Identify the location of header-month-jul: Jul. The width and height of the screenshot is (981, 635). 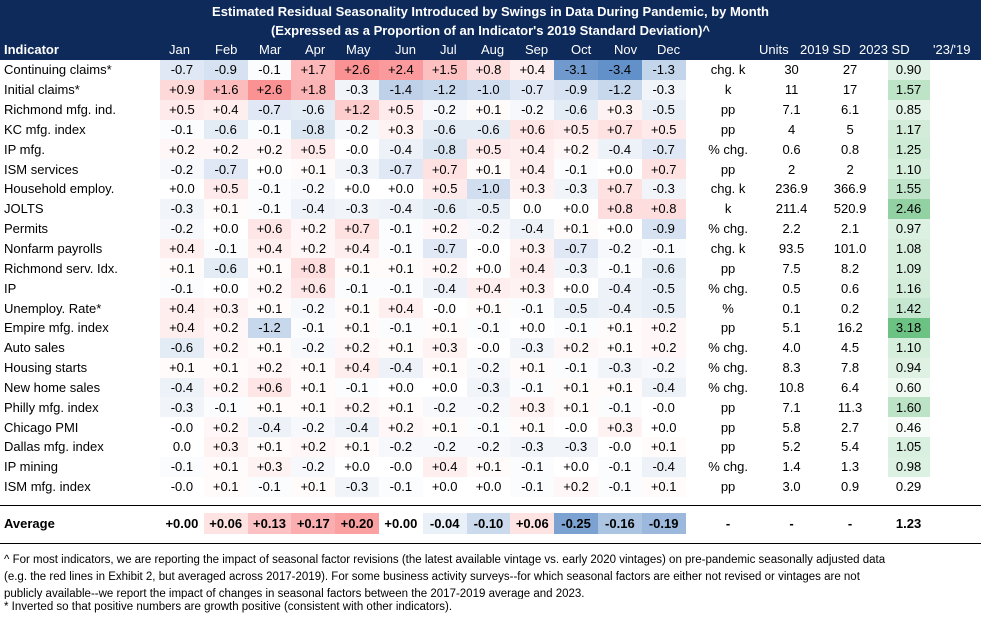
(448, 49).